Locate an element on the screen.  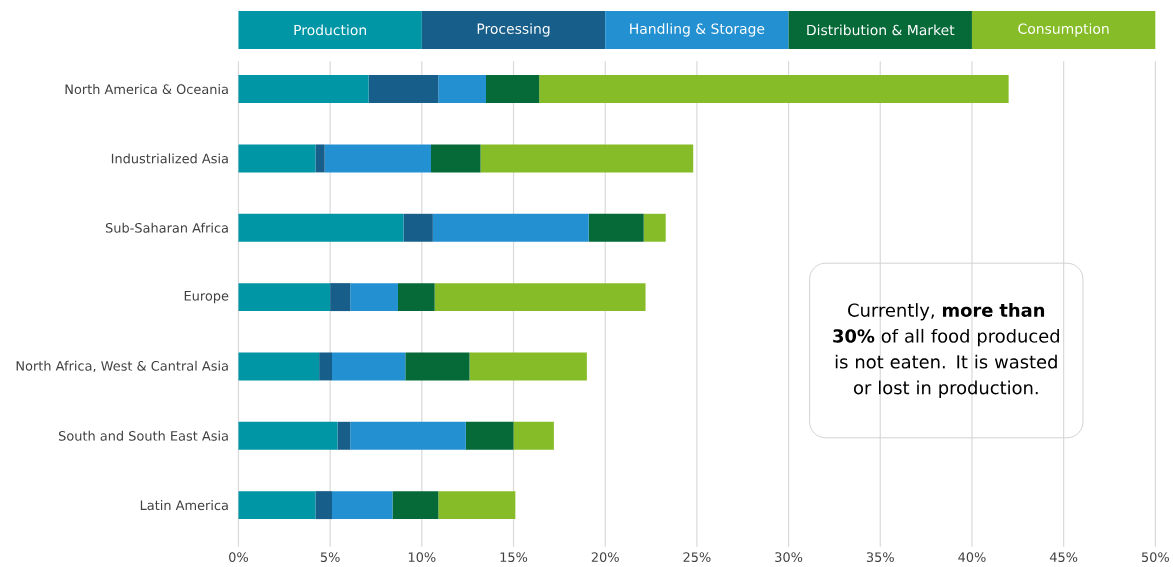
text: Currently, more than 30% of all food produced is not eaten. It is wasted or lost in production. is located at coordinates (946, 351).